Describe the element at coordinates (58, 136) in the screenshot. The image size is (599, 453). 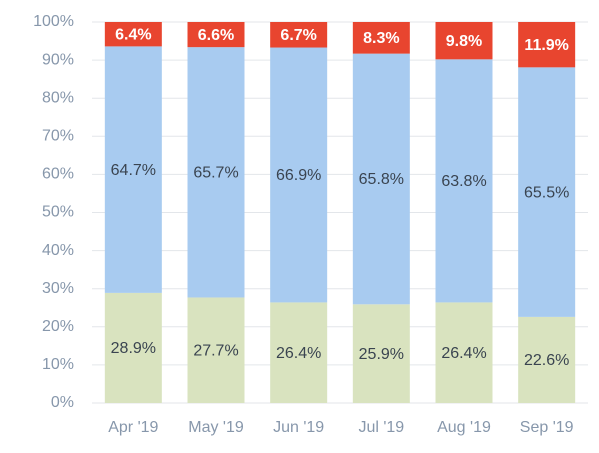
I see `y-tick-label: 70%` at that location.